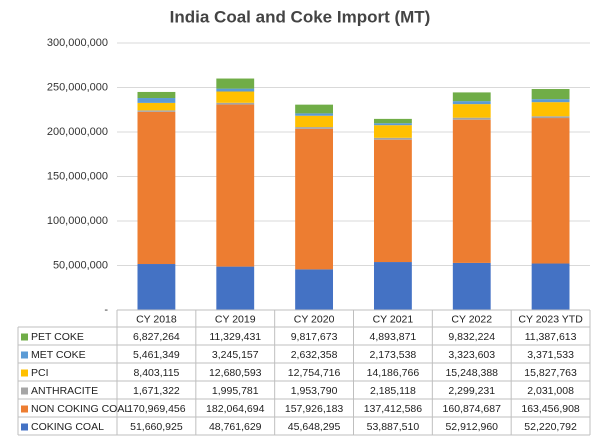 Image resolution: width=600 pixels, height=446 pixels. What do you see at coordinates (550, 355) in the screenshot?
I see `table-value: 3,371,533` at bounding box center [550, 355].